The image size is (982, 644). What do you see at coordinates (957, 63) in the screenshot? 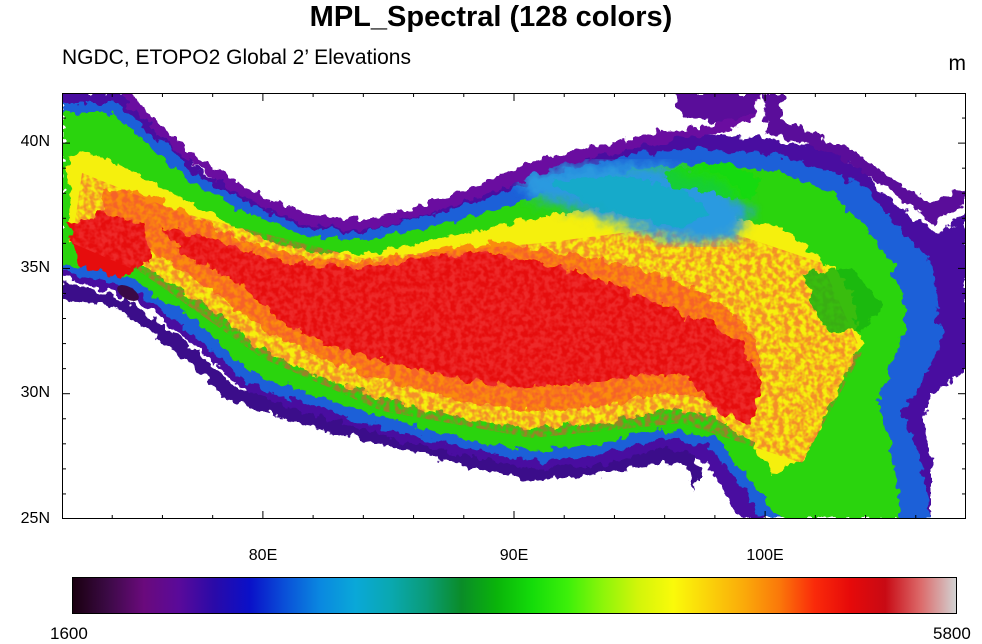
I see `units-label: m` at bounding box center [957, 63].